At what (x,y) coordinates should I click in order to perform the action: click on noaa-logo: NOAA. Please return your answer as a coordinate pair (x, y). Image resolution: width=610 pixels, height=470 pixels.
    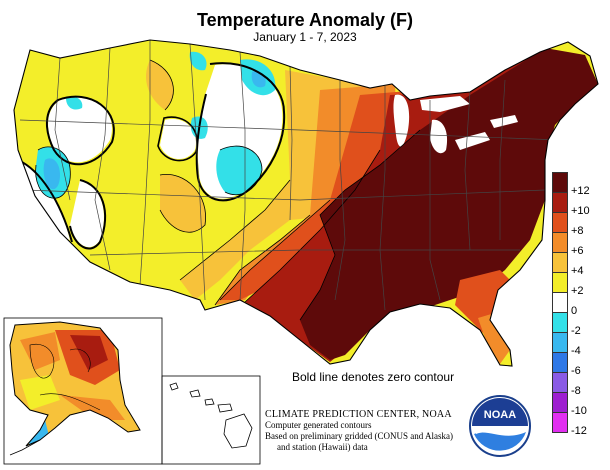
    Looking at the image, I should click on (500, 426).